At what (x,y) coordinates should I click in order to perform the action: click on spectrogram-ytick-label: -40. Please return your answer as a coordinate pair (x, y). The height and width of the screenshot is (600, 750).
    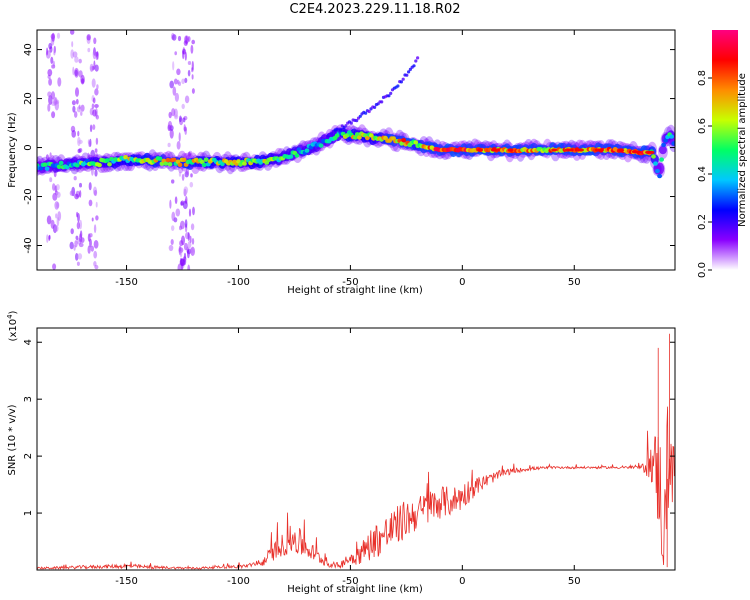
    Looking at the image, I should click on (28, 245).